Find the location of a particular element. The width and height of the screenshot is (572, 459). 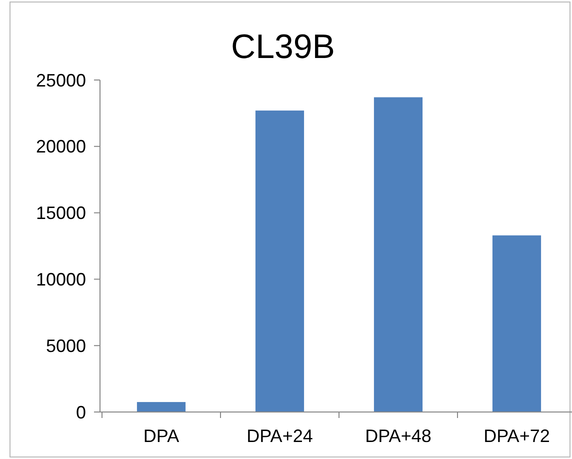

x-tick-label: DPA+48 is located at coordinates (398, 436).